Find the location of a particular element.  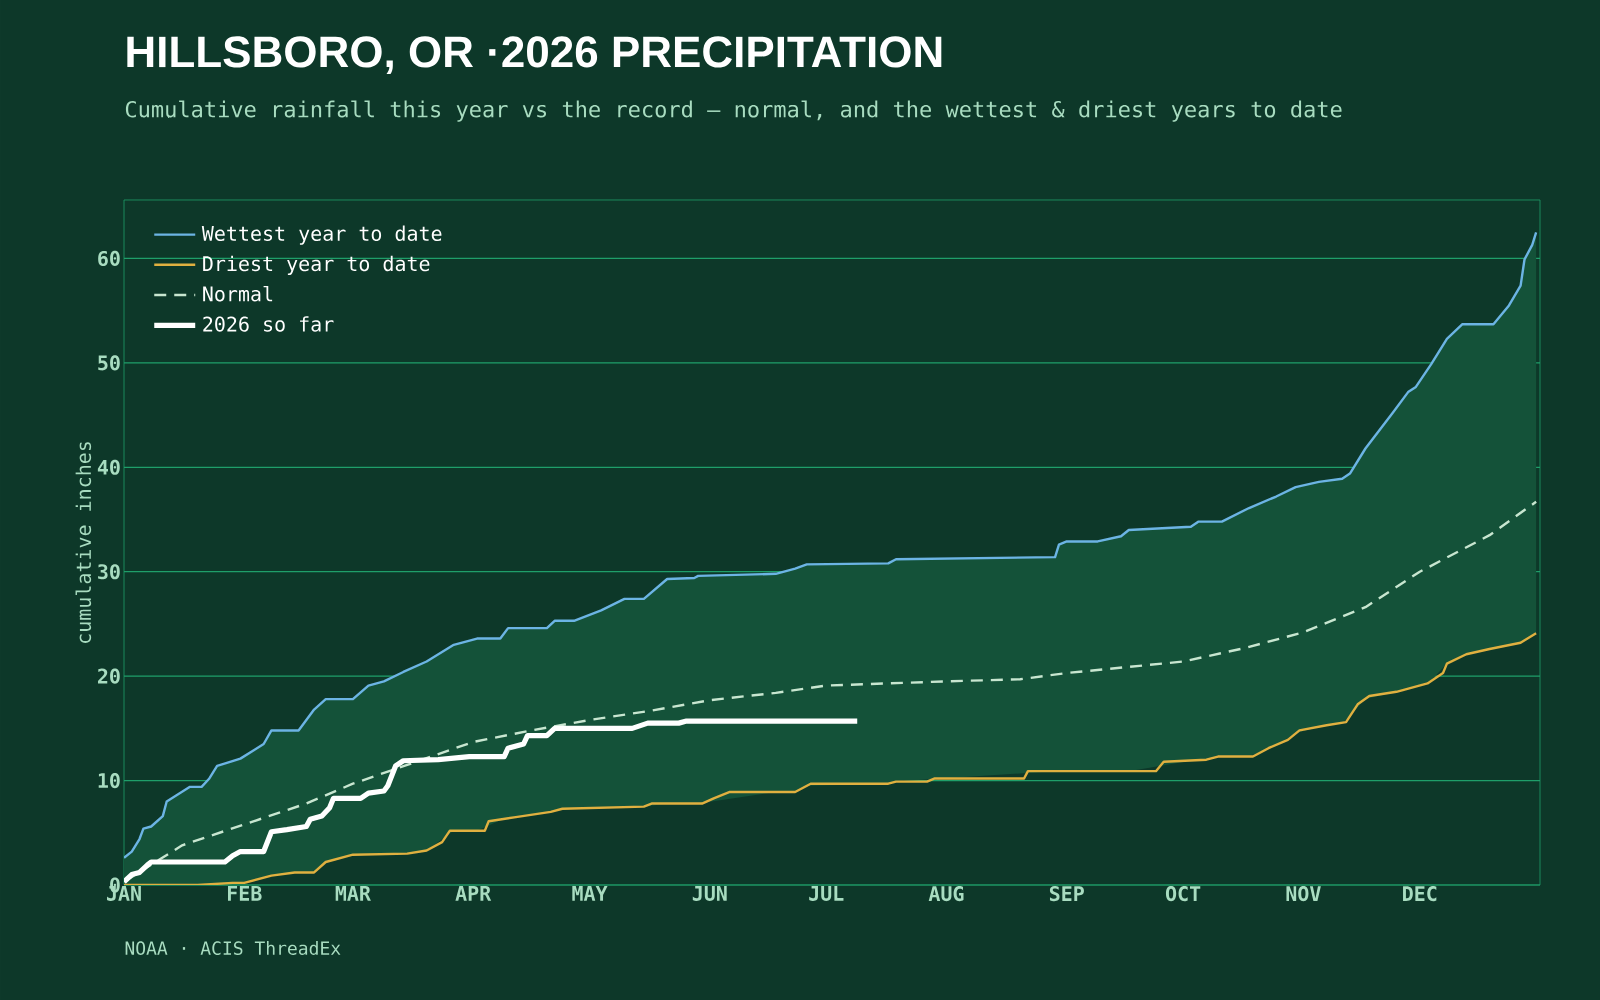

legend-label: 2026 so far is located at coordinates (268, 324).